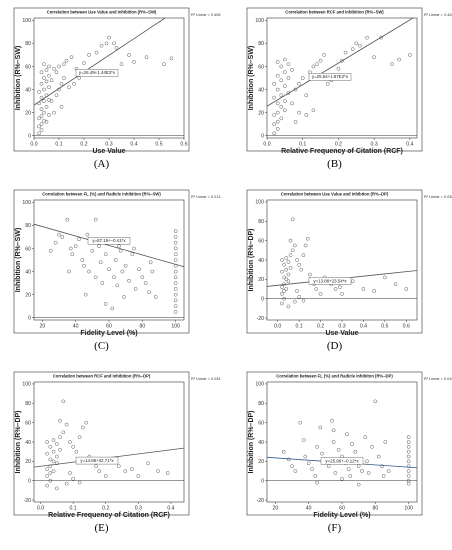  Describe the element at coordinates (101, 79) in the screenshot. I see `panel-frame` at that location.